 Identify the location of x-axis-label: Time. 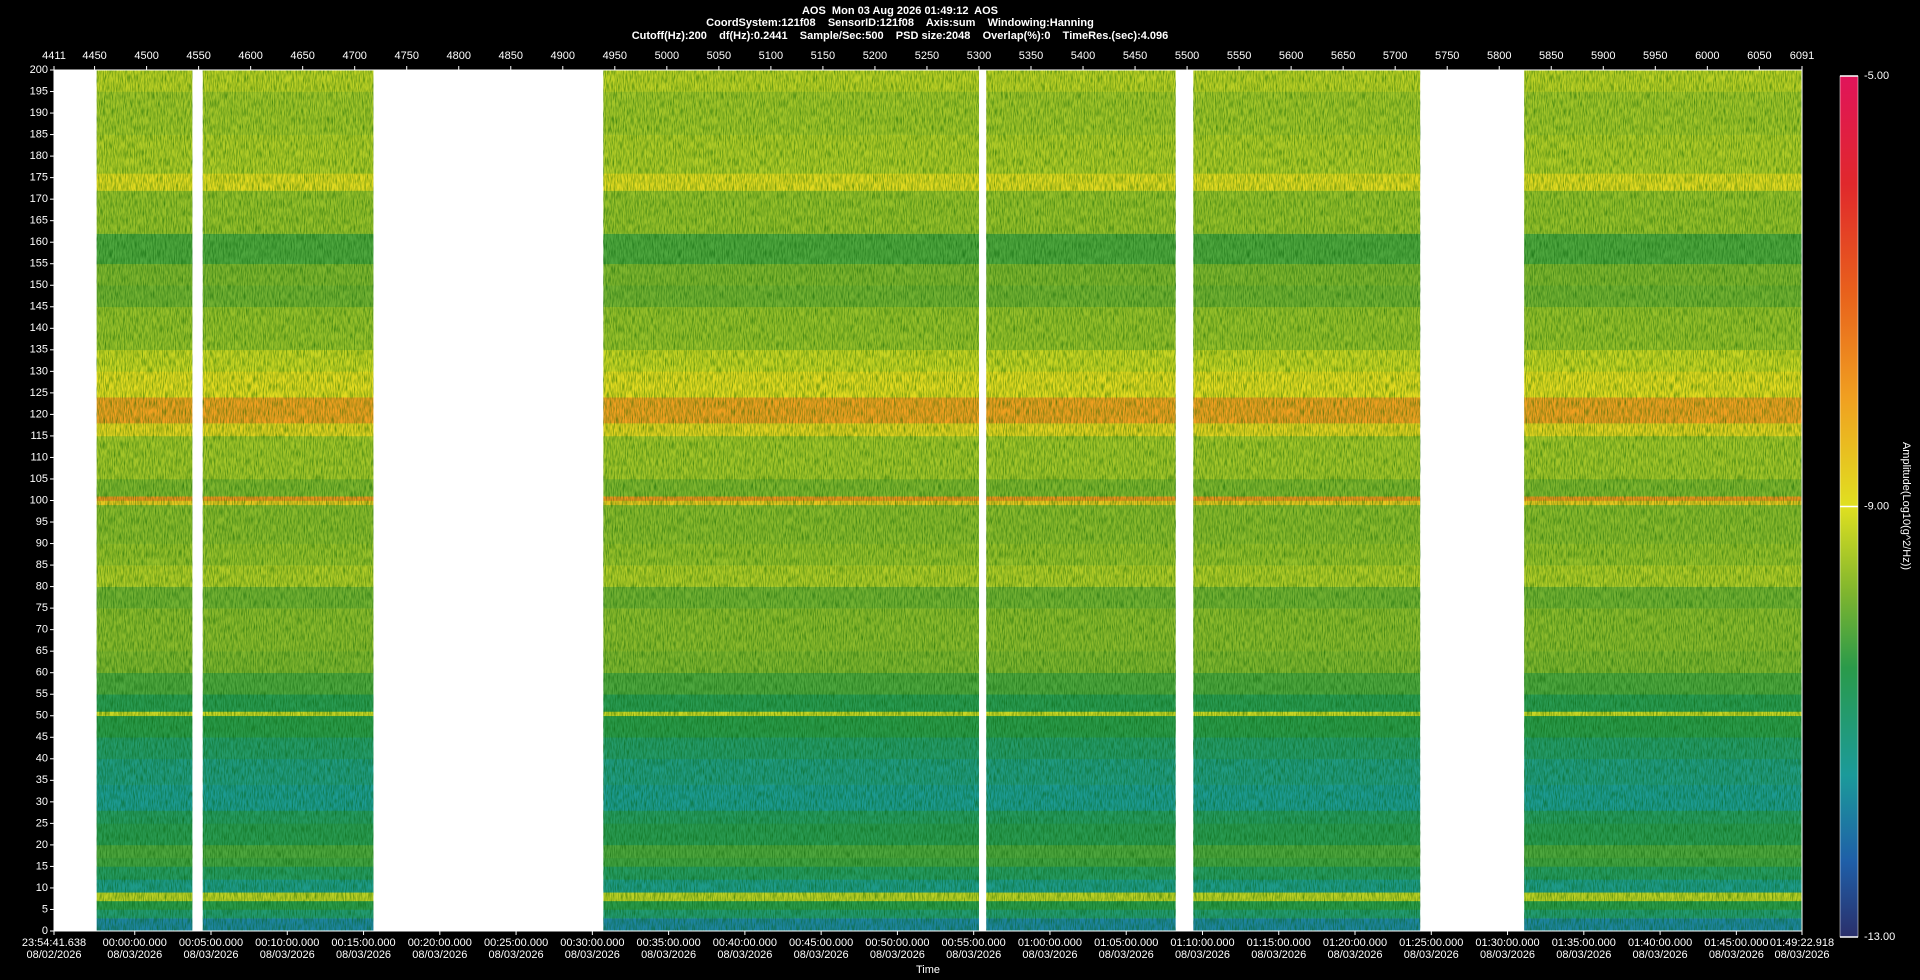
(928, 970).